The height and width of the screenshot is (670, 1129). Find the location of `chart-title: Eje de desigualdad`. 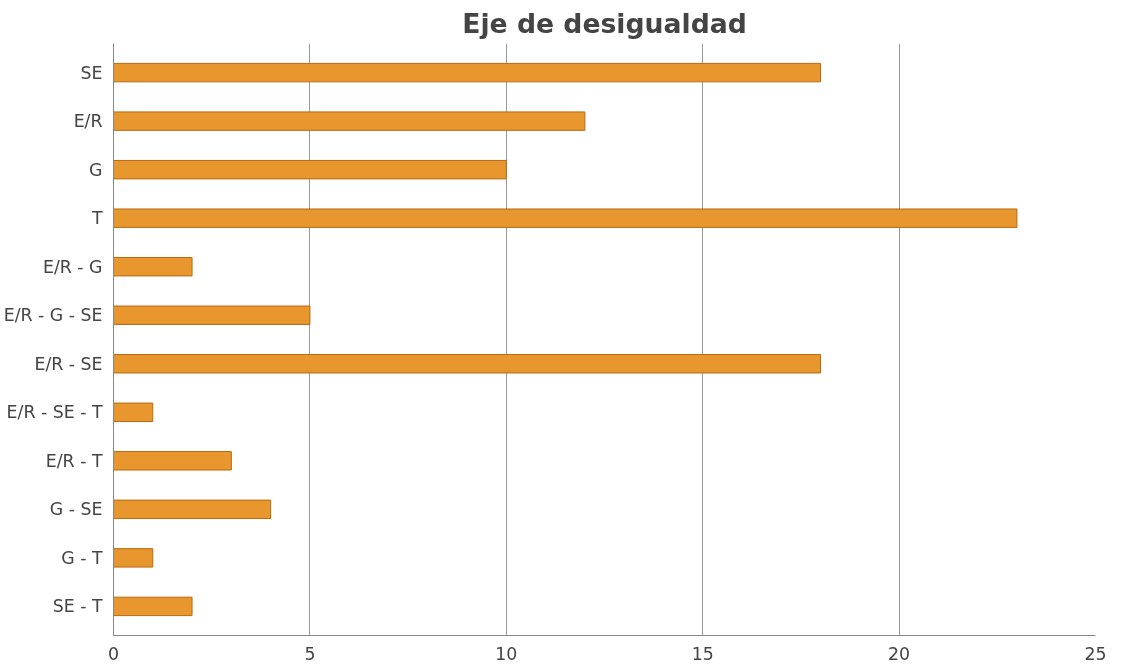

chart-title: Eje de desigualdad is located at coordinates (604, 23).